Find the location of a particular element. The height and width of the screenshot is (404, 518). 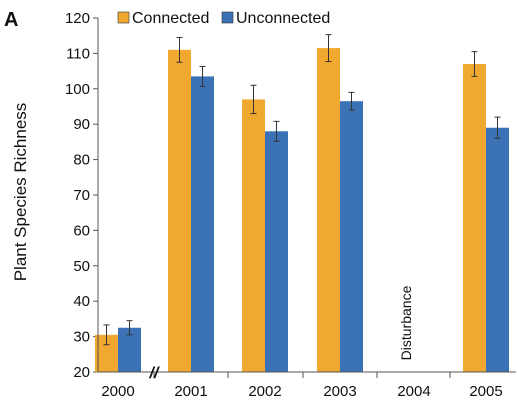

y-tick-label: 120 is located at coordinates (77, 18).